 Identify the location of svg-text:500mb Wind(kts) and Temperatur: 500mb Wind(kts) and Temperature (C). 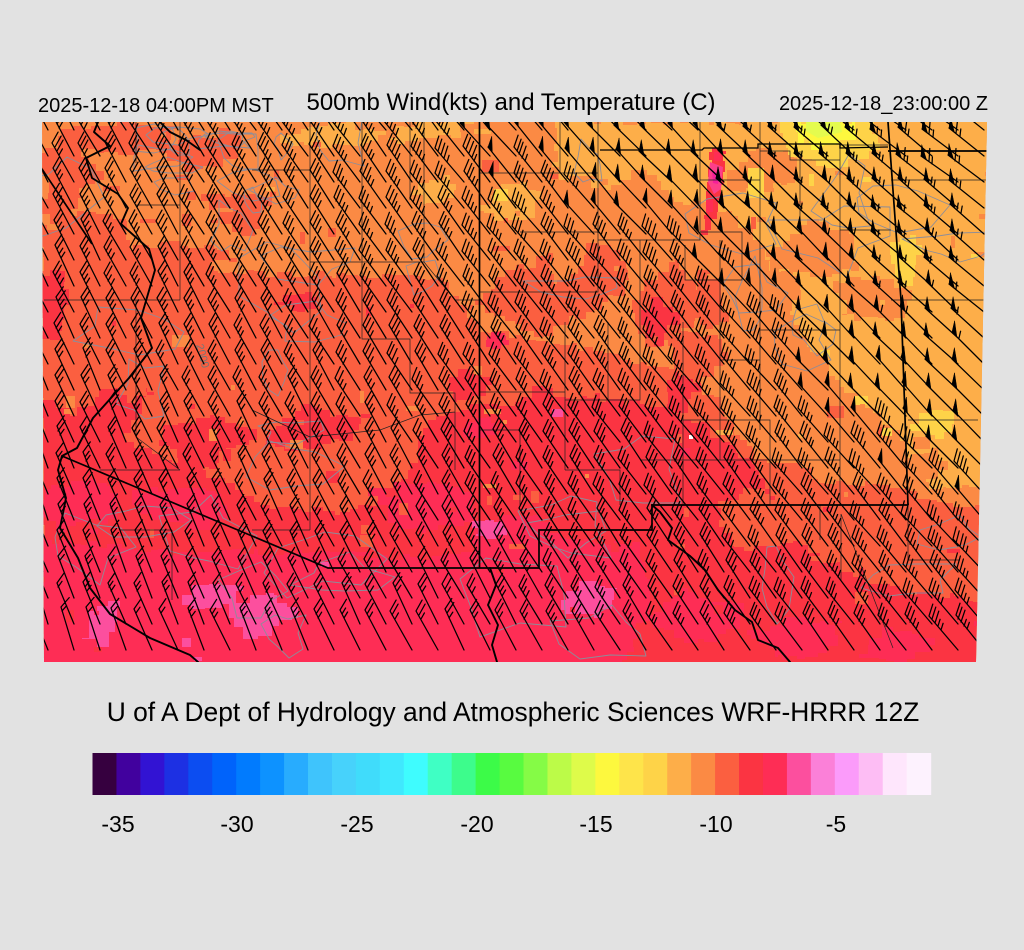
(510, 102).